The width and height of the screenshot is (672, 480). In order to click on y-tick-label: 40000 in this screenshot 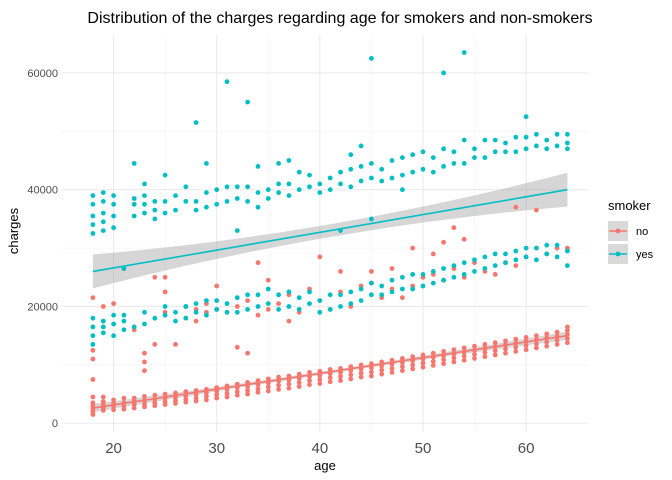, I will do `click(42, 191)`.